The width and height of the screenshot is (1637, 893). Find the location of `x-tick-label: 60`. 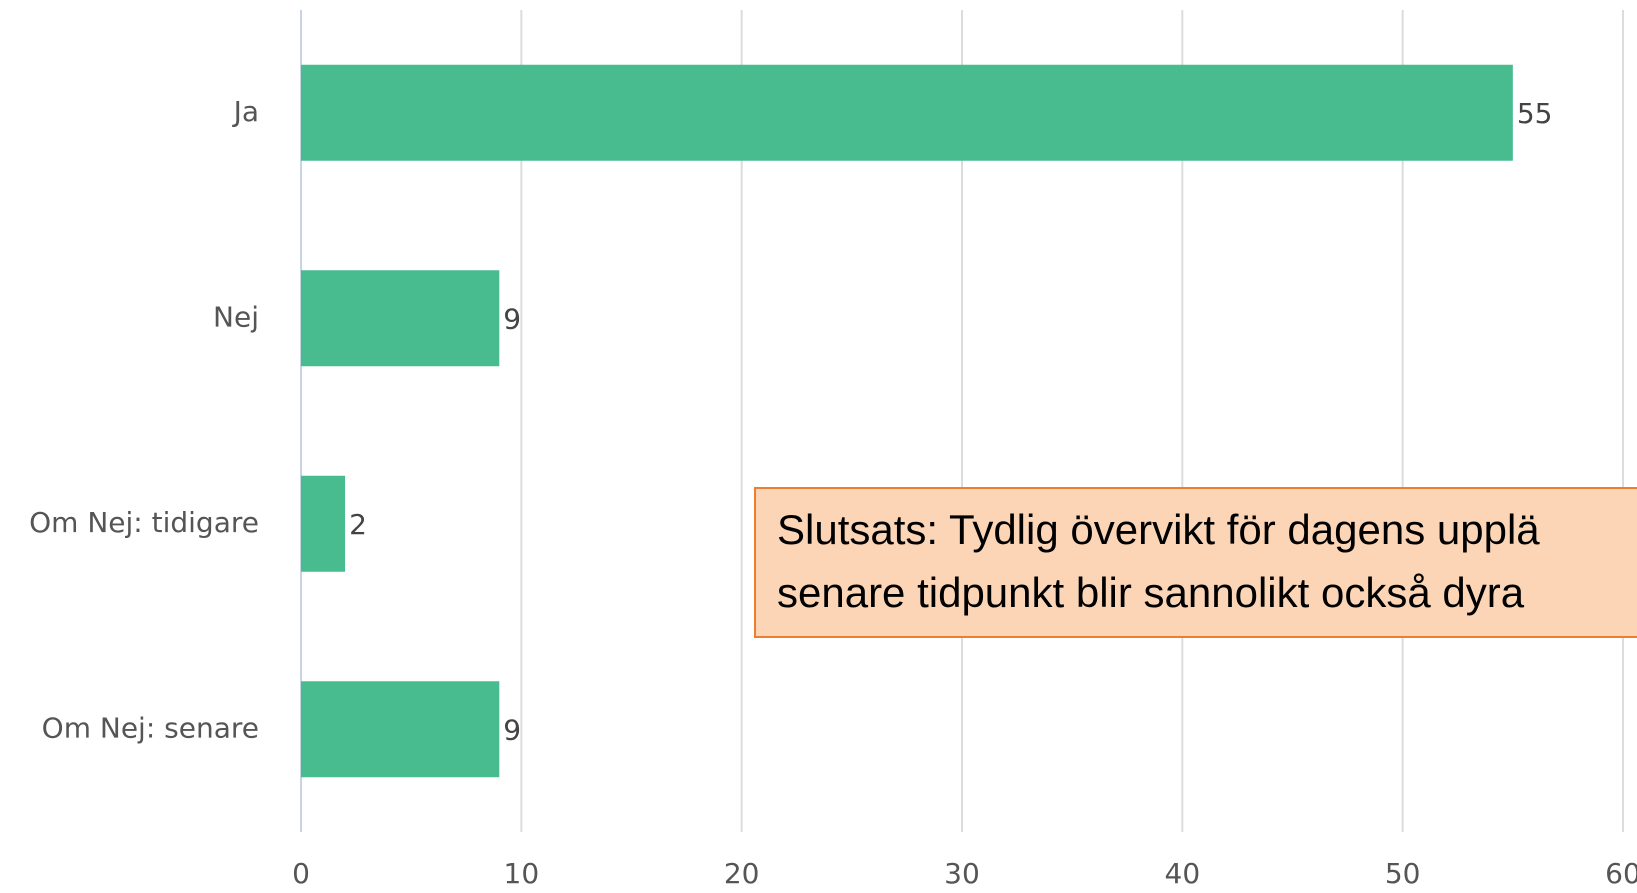

x-tick-label: 60 is located at coordinates (1621, 873).